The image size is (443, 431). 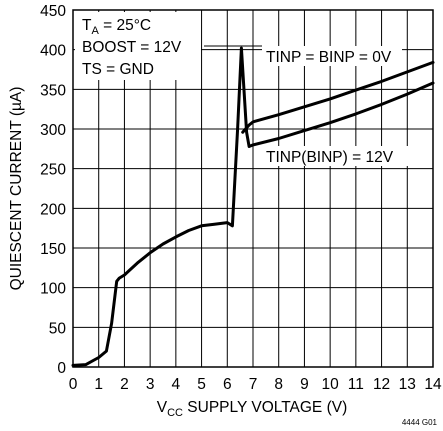 I want to click on x-tick-label: 13, so click(x=407, y=384).